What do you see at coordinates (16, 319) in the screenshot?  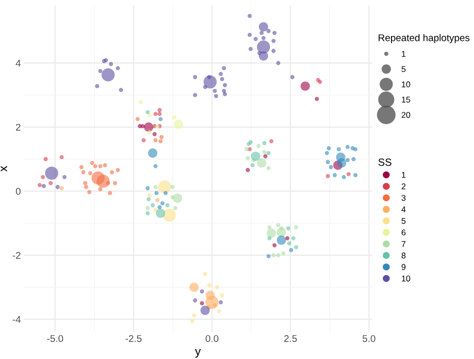 I see `y-tick-label: -4` at bounding box center [16, 319].